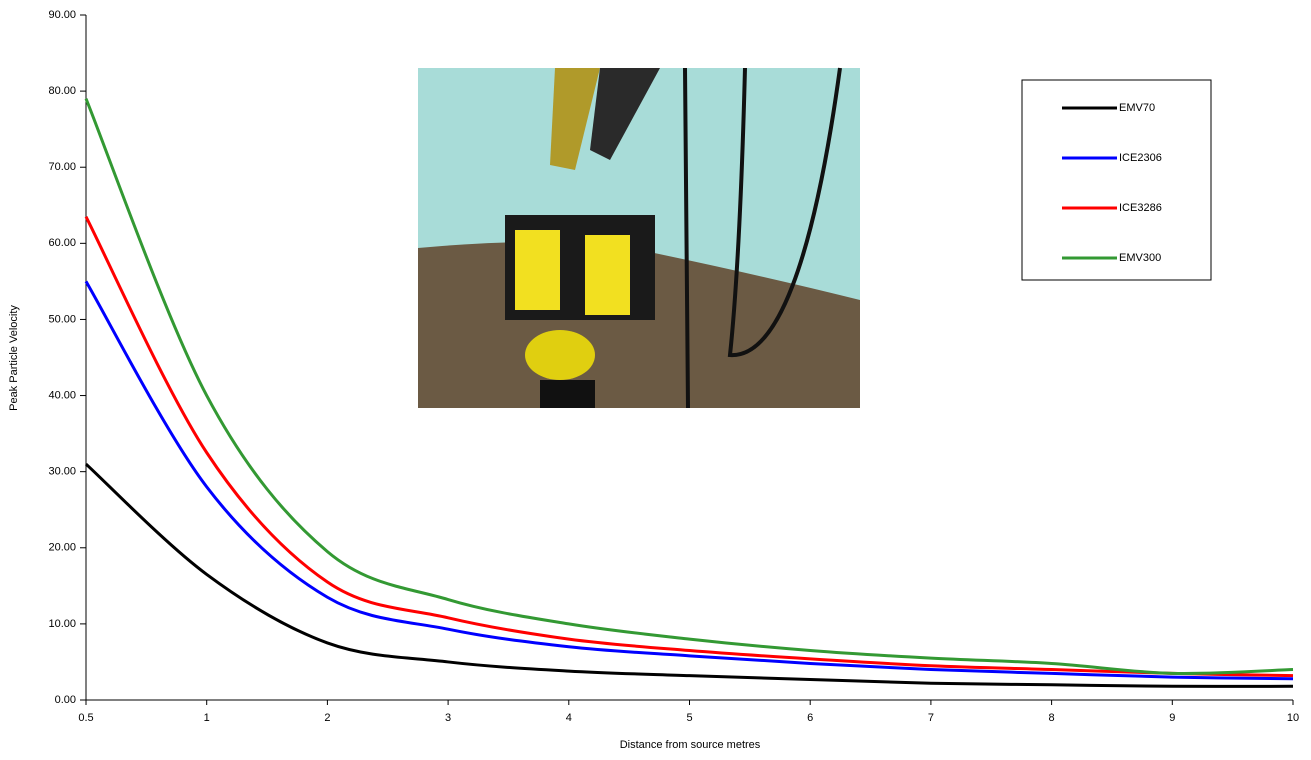 The image size is (1311, 760). I want to click on x-tick-label: 3, so click(448, 718).